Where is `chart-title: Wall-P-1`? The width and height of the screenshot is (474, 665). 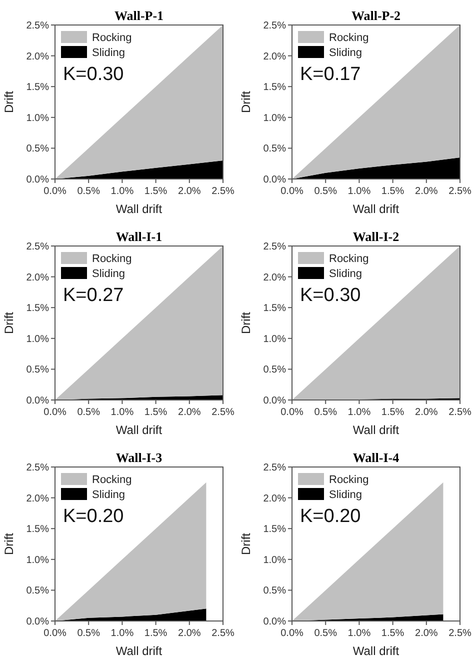 chart-title: Wall-P-1 is located at coordinates (139, 15).